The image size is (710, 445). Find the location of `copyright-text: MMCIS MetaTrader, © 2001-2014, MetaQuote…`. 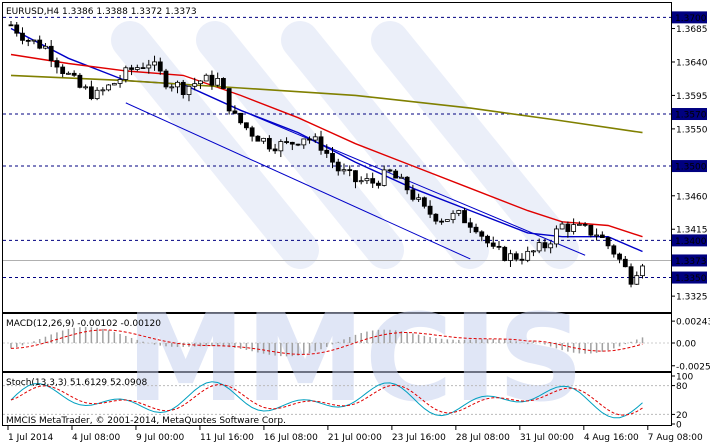

copyright-text: MMCIS MetaTrader, © 2001-2014, MetaQuote… is located at coordinates (146, 421).